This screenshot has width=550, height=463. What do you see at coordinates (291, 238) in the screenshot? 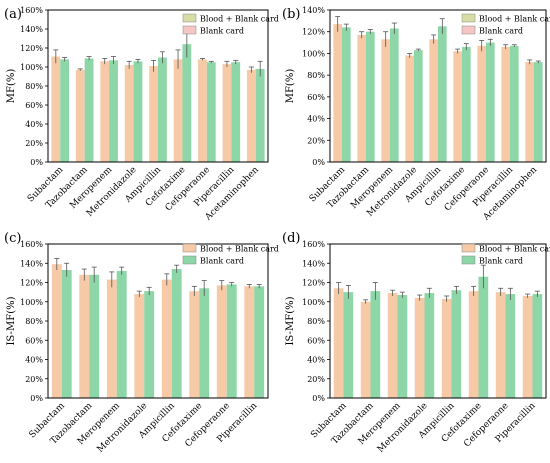
I see `panel-label: (d)` at bounding box center [291, 238].